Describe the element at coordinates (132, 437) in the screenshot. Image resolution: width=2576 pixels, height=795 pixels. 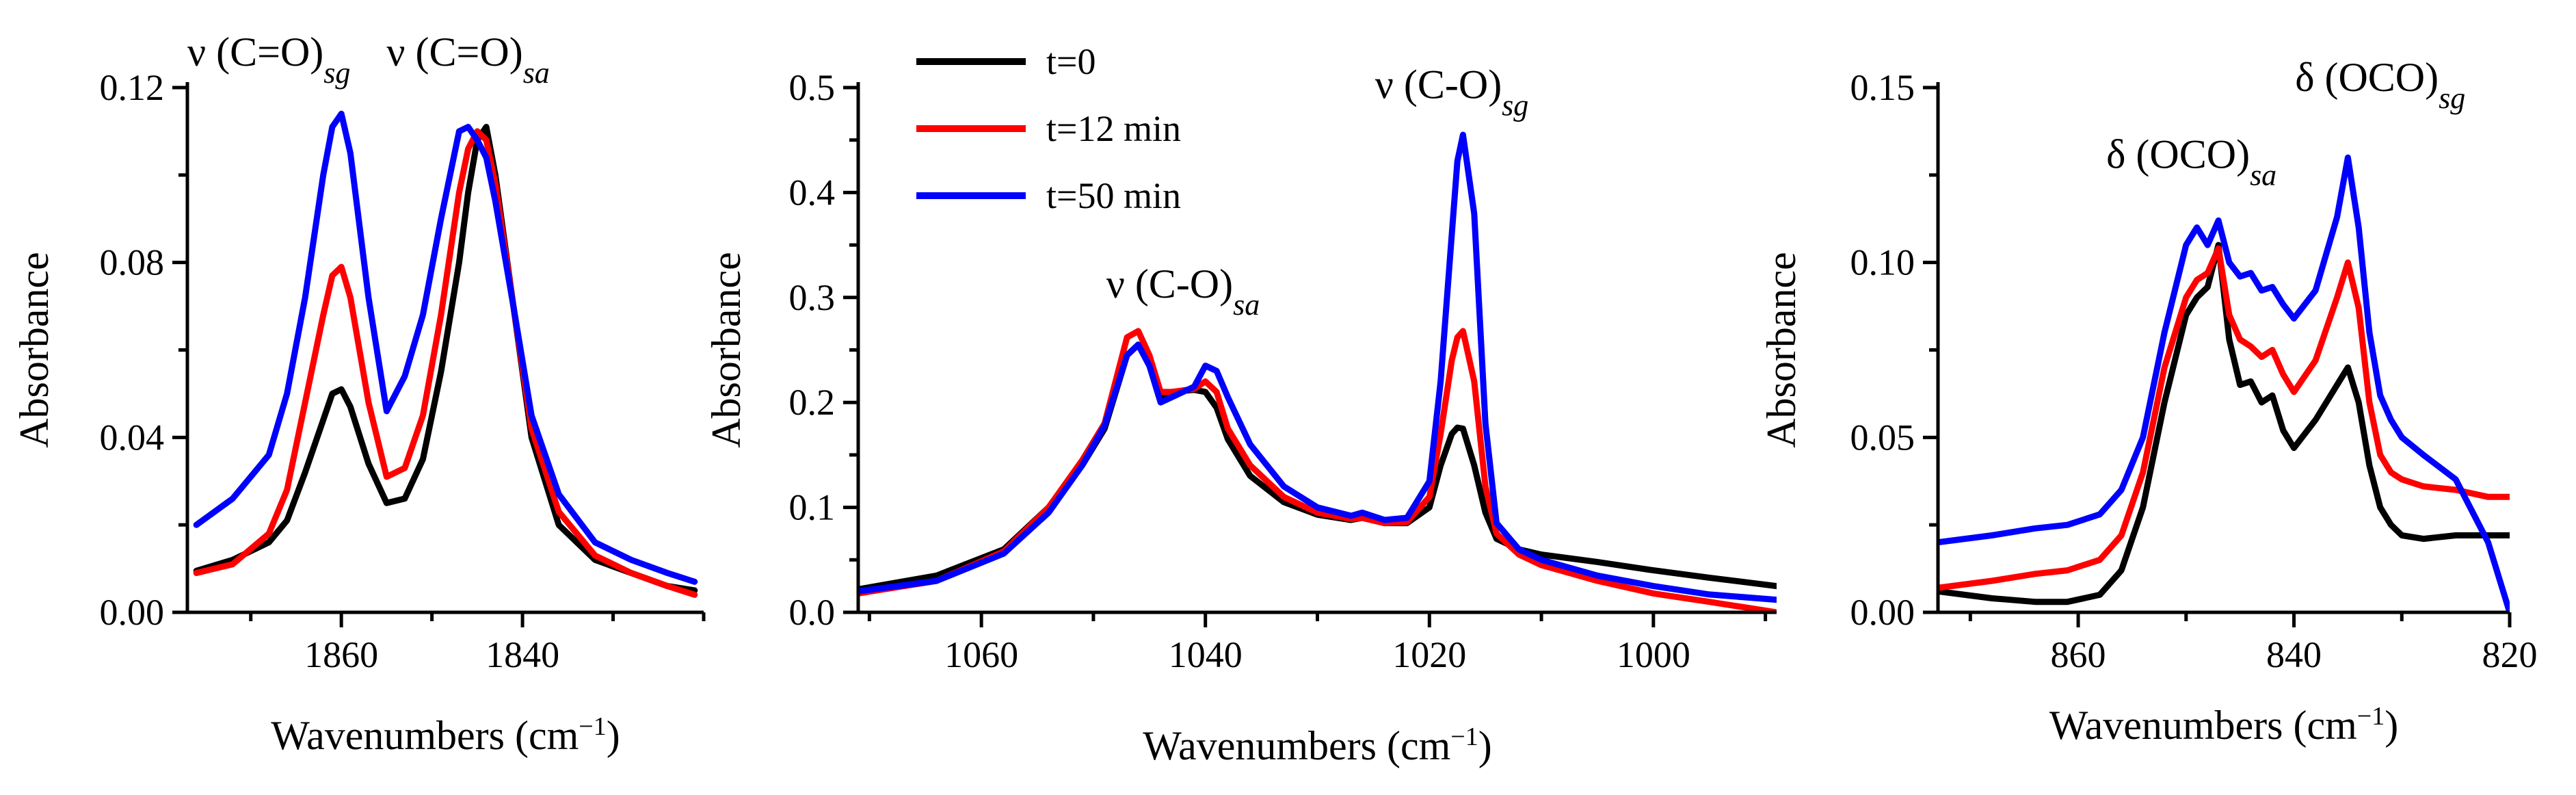
I see `y-tick-label: 0.04` at that location.